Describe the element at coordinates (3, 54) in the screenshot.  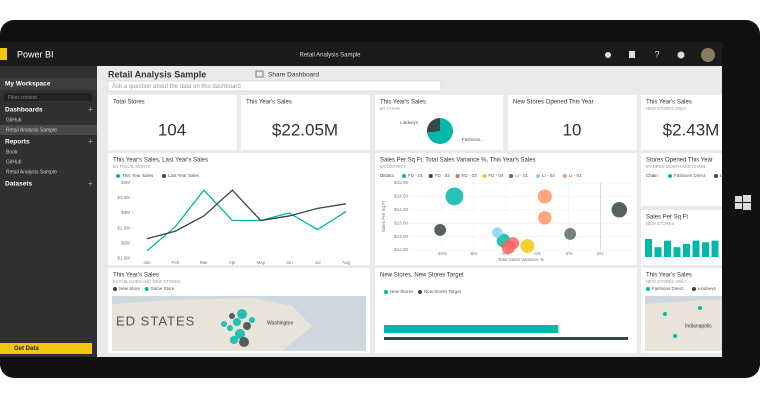
I see `app-logo` at that location.